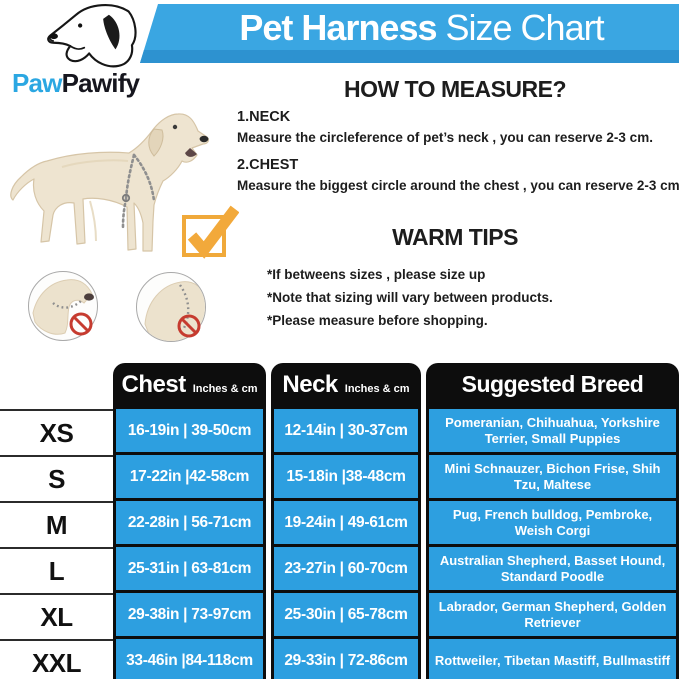  What do you see at coordinates (37, 83) in the screenshot?
I see `brand-name-blue: Paw` at bounding box center [37, 83].